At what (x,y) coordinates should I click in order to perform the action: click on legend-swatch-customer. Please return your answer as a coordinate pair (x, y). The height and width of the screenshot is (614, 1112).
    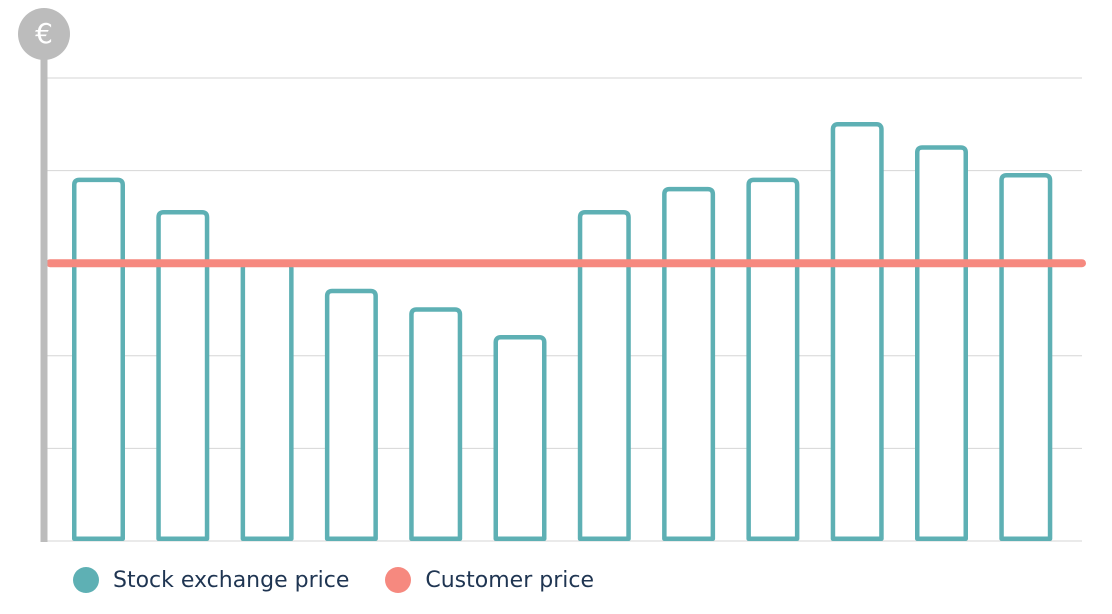
    Looking at the image, I should click on (398, 580).